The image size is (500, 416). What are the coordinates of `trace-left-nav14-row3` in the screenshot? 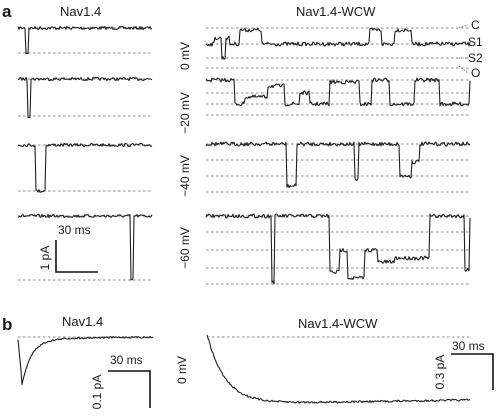 It's located at (85, 247).